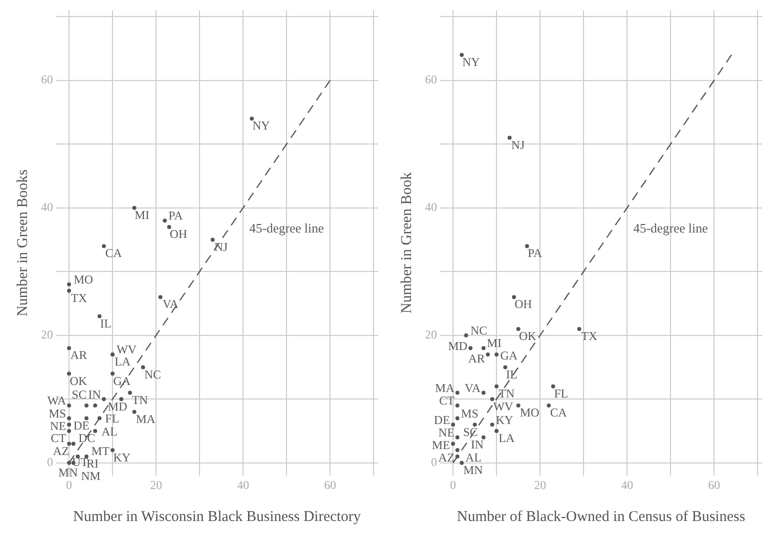 This screenshot has width=768, height=534. I want to click on data-label: OH, so click(523, 304).